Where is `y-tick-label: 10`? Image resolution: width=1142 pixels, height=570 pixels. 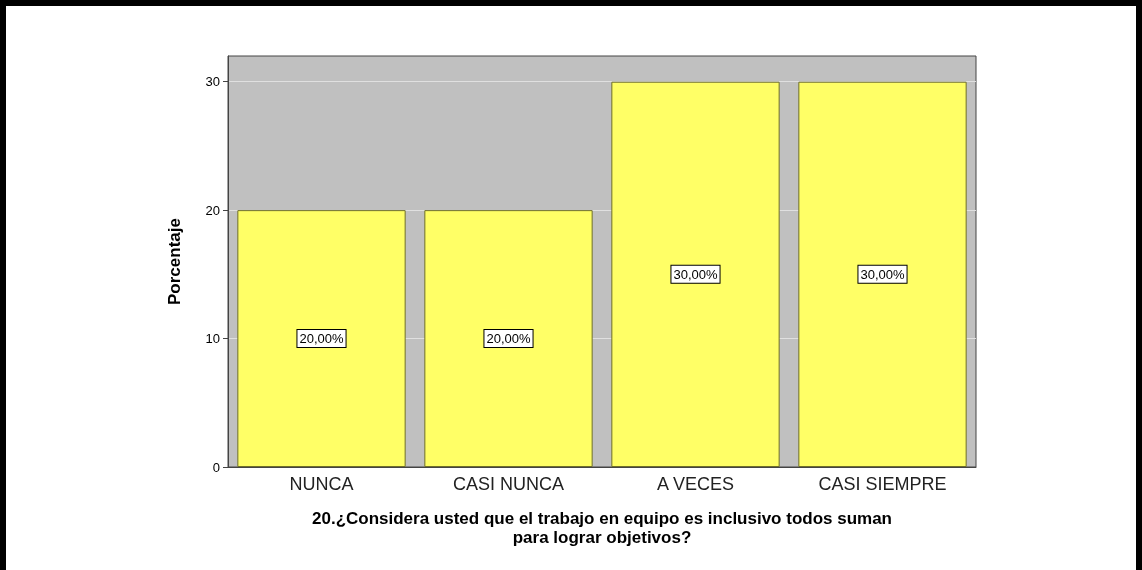 y-tick-label: 10 is located at coordinates (212, 339).